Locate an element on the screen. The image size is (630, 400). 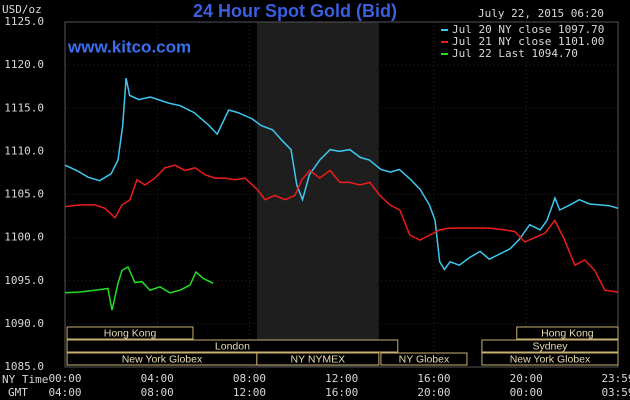
chart-title: 24 Hour Spot Gold (Bid) is located at coordinates (295, 11).